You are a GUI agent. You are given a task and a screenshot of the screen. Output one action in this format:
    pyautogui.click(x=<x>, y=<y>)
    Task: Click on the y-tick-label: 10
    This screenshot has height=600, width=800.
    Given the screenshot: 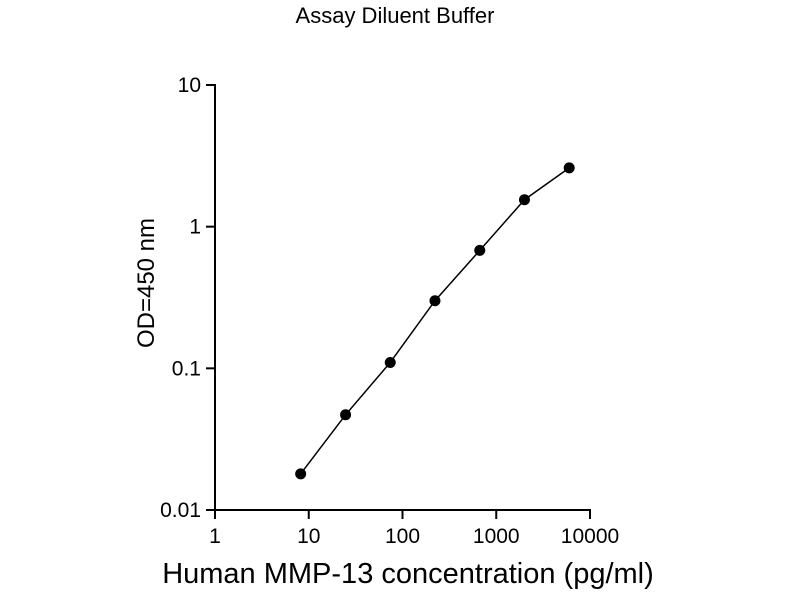 What is the action you would take?
    pyautogui.click(x=189, y=85)
    